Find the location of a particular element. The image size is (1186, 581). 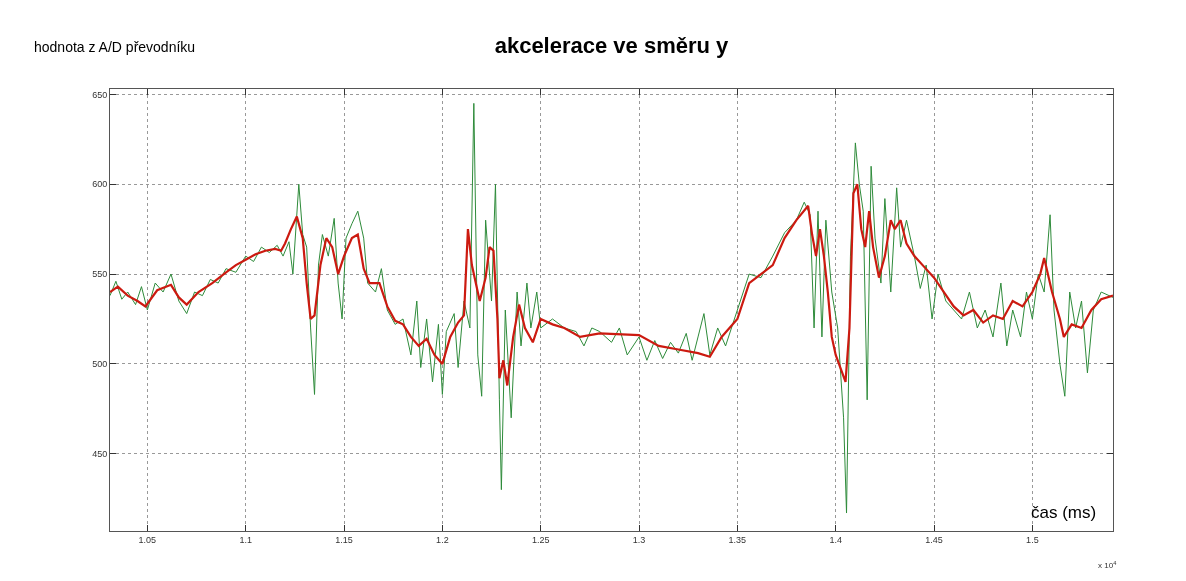

x-tick-label: 1.2 is located at coordinates (442, 539).